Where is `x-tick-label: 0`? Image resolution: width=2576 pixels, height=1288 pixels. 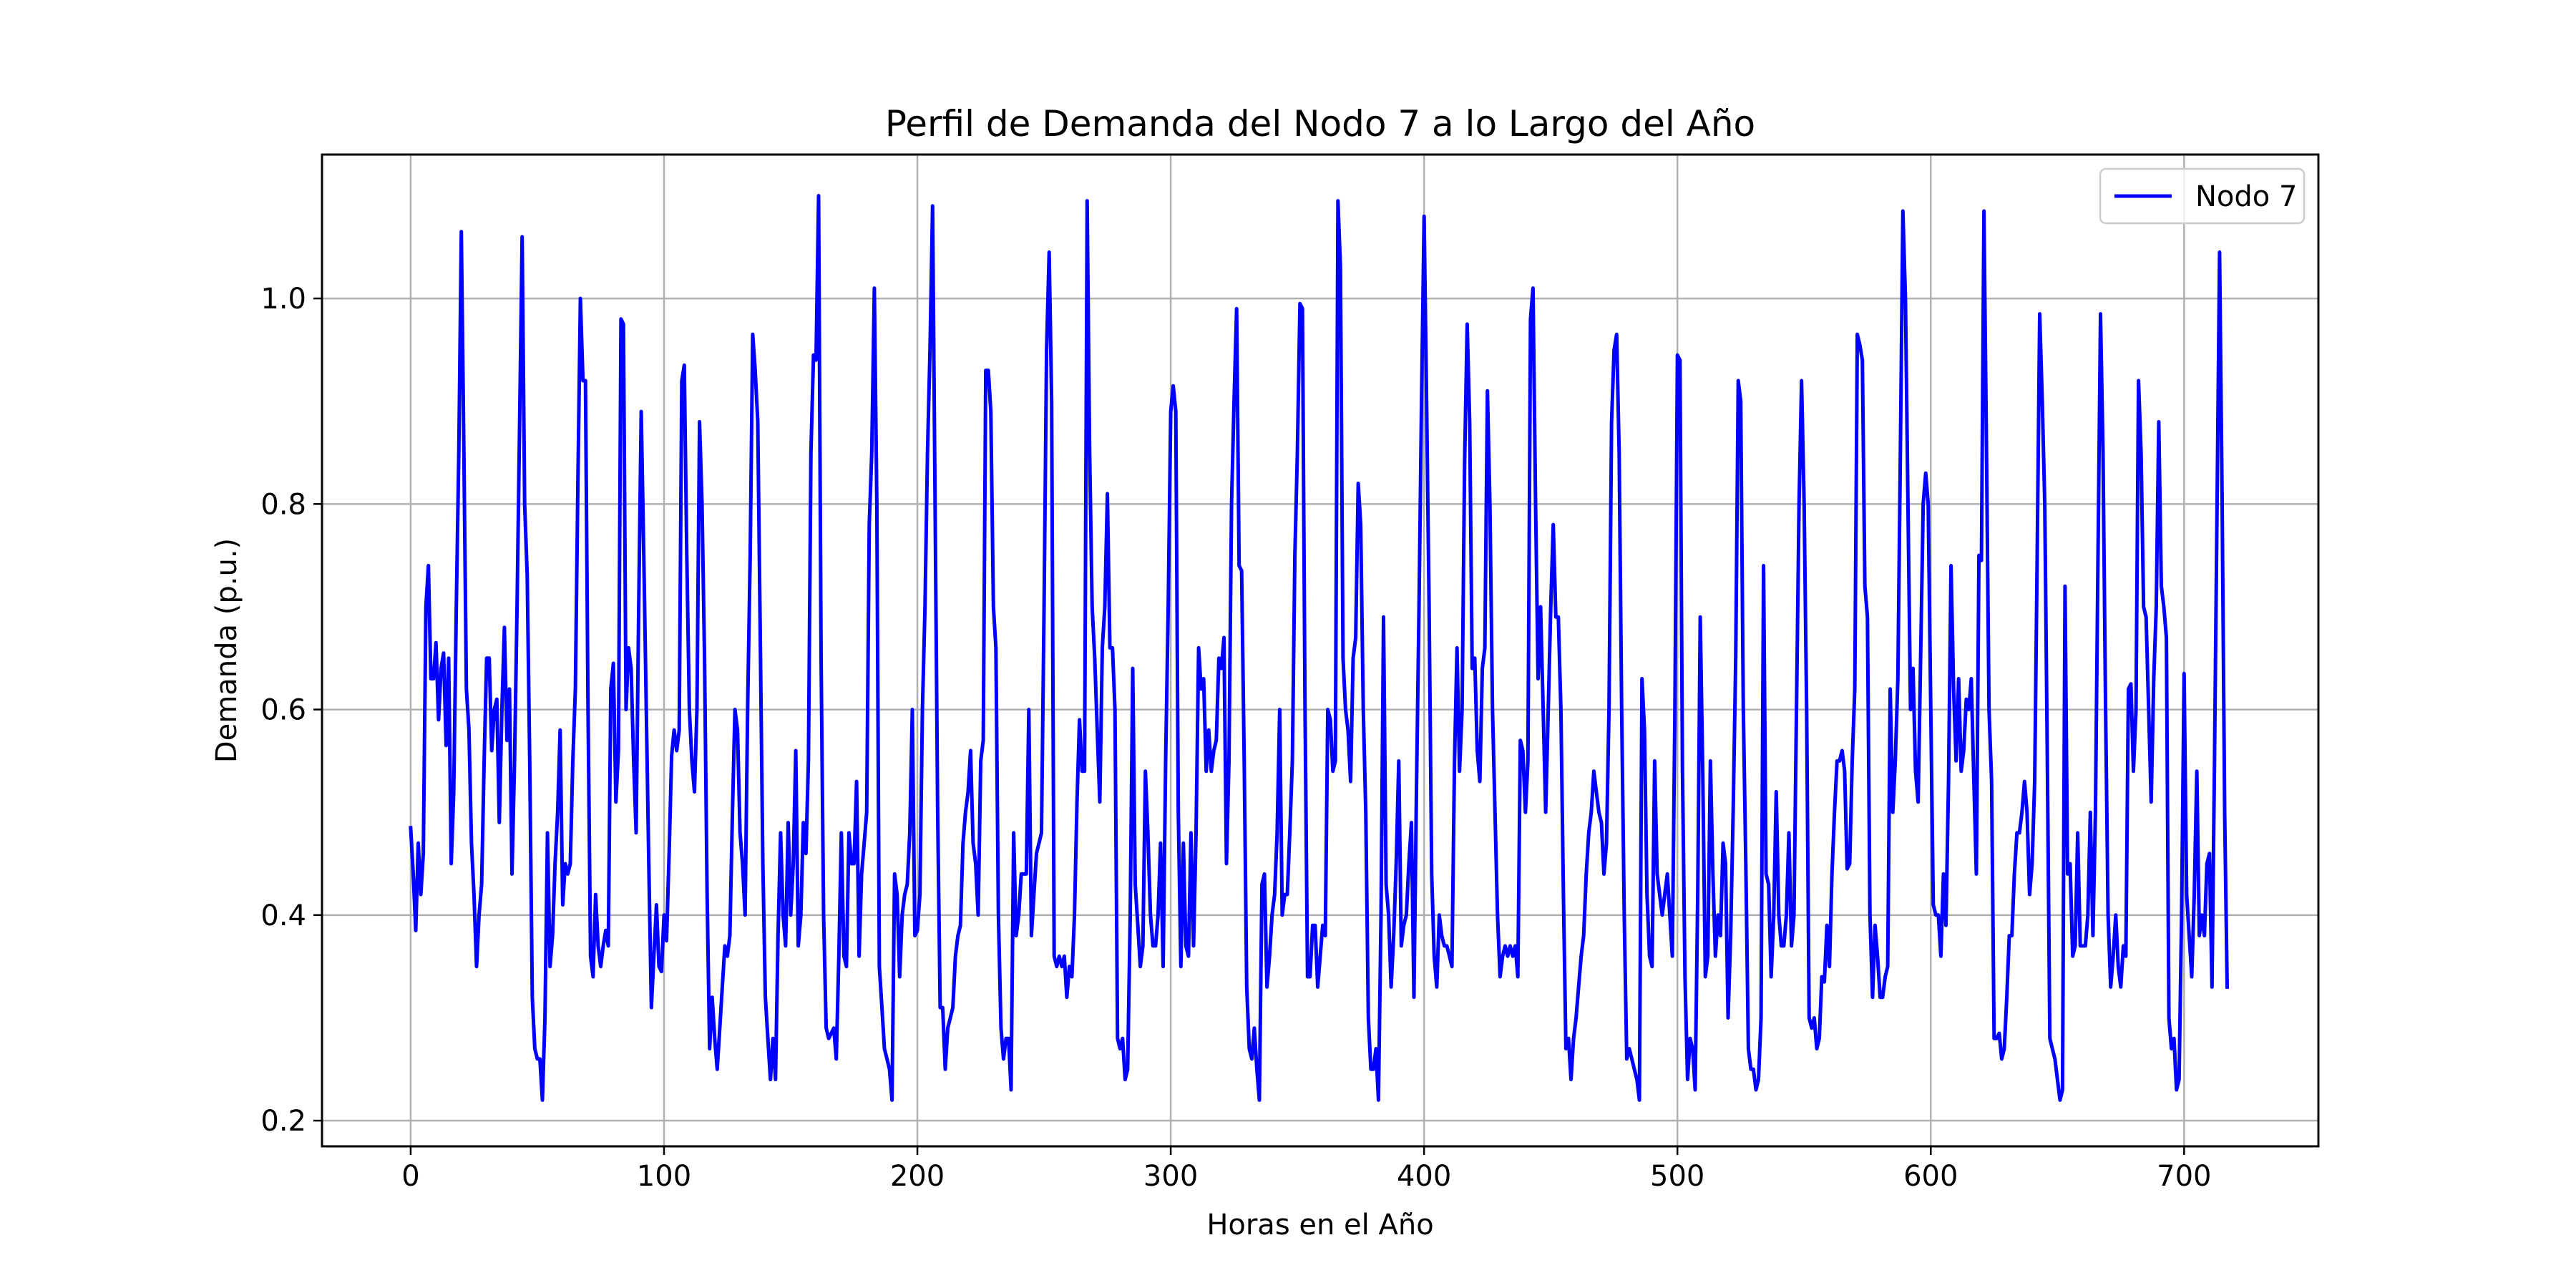
x-tick-label: 0 is located at coordinates (410, 1176).